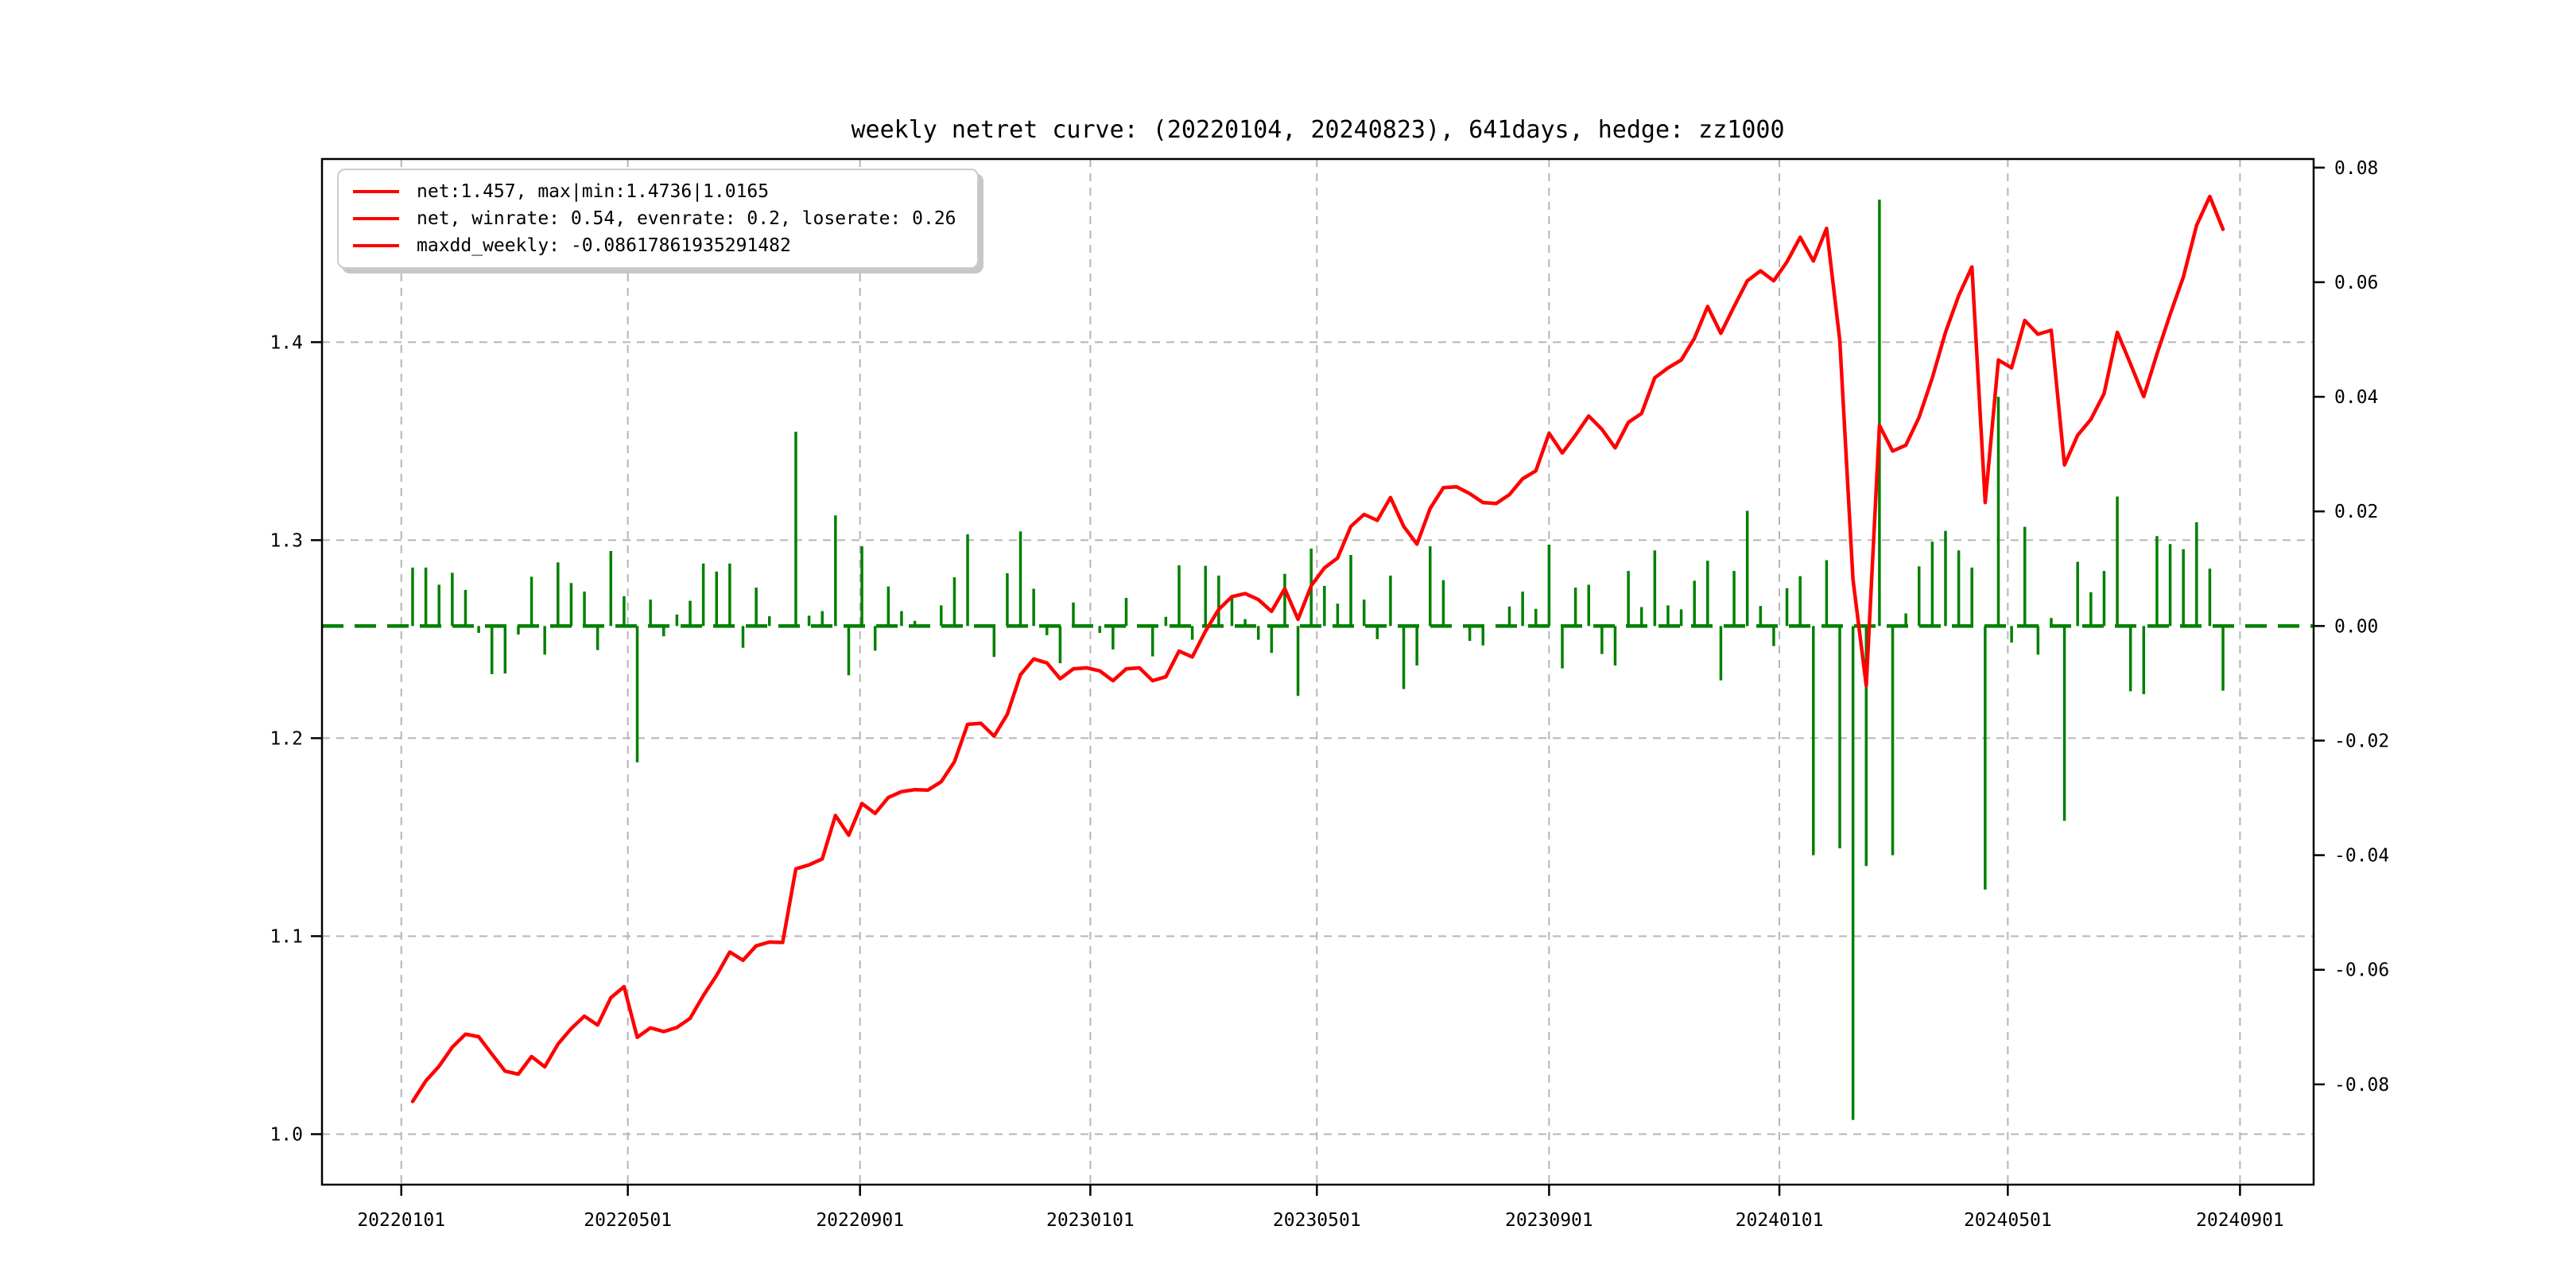 The height and width of the screenshot is (1288, 2576). Describe the element at coordinates (2361, 970) in the screenshot. I see `tick-label: -0.06` at that location.